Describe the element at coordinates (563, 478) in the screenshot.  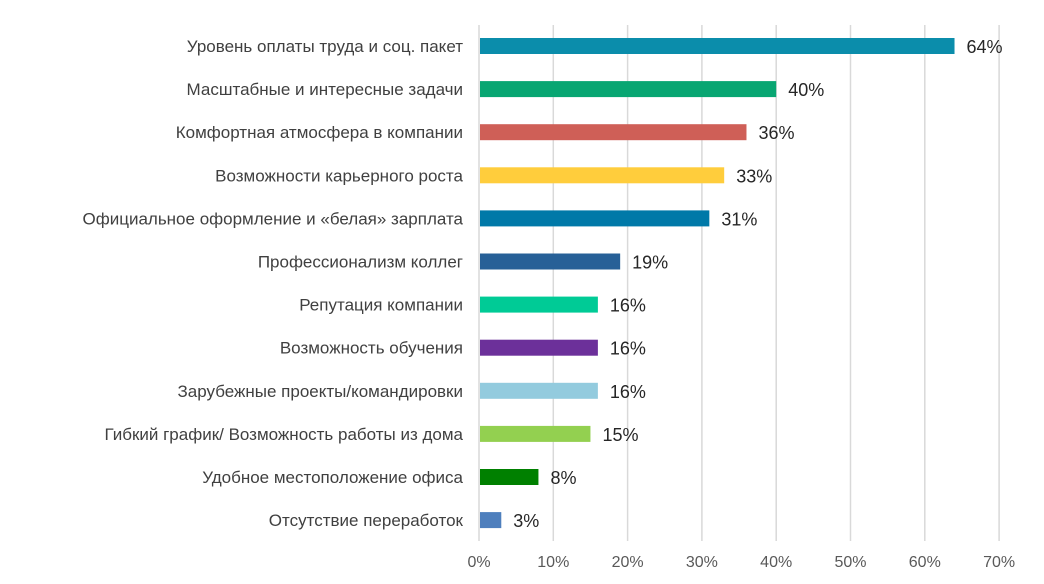
I see `data-label: 8%` at that location.